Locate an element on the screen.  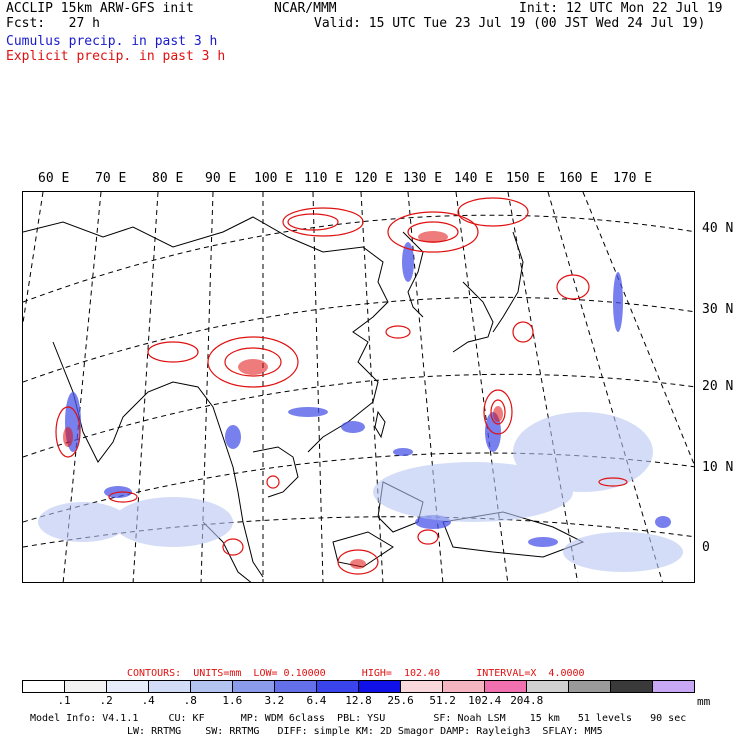
colorbar-tick-label: .2 is located at coordinates (106, 700).